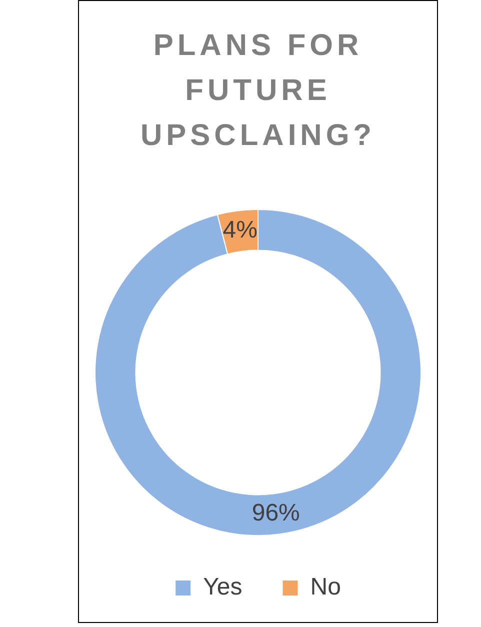 This screenshot has height=627, width=481. I want to click on chart-title: PLANS FOR FUTURE UPSCLAING?, so click(258, 91).